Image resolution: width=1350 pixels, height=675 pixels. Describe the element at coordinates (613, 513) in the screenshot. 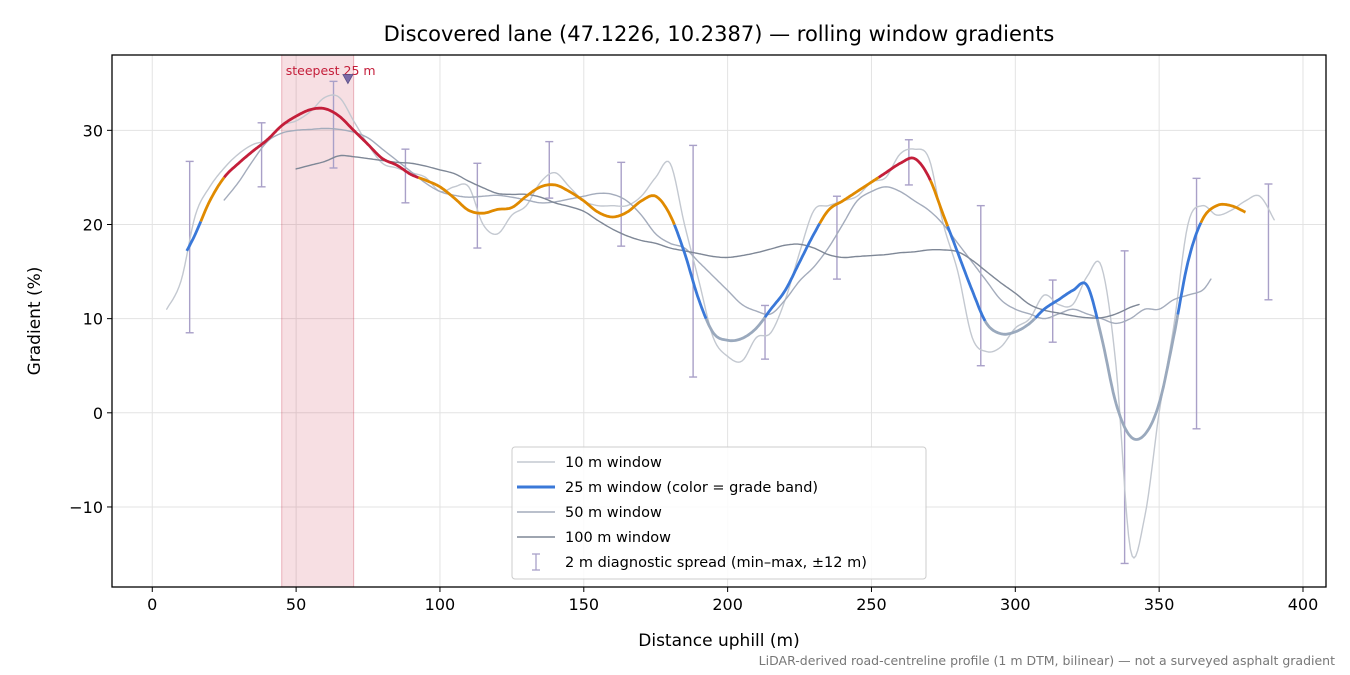

I see `legend-label-50m: 50 m window` at that location.